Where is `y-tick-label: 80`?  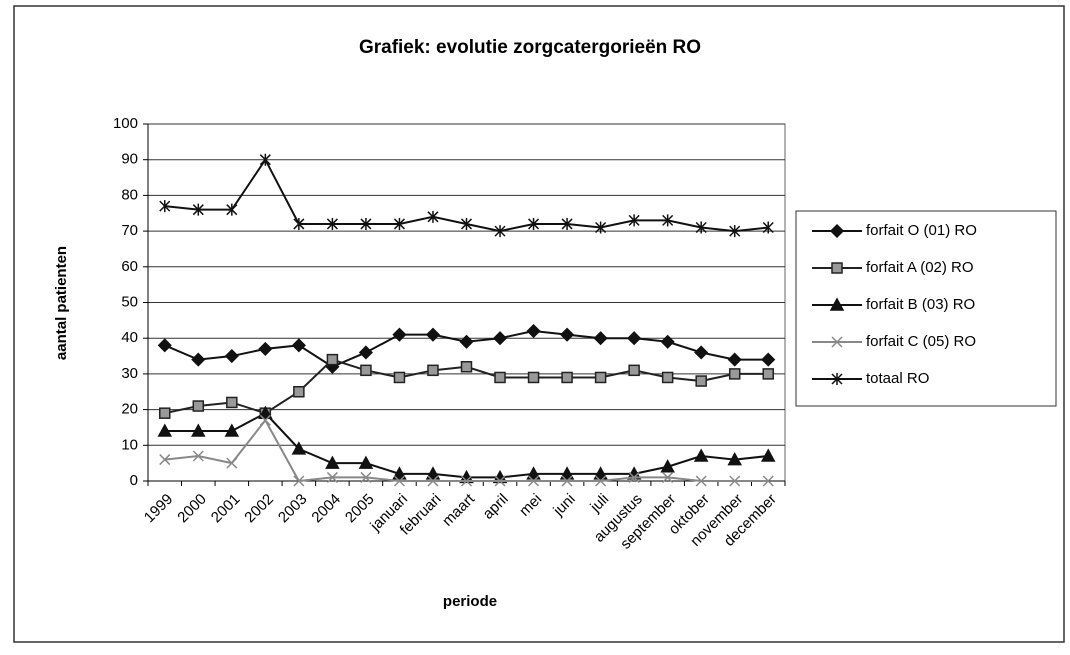 y-tick-label: 80 is located at coordinates (129, 194).